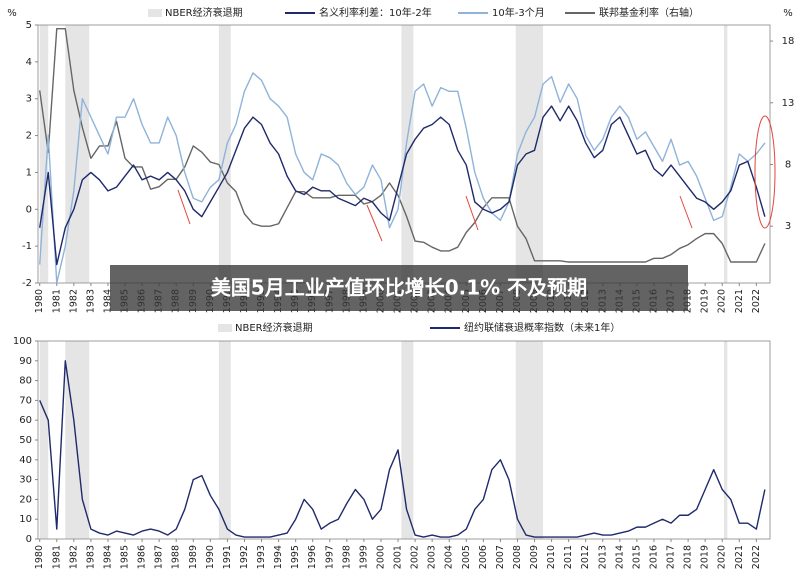 The width and height of the screenshot is (800, 578). What do you see at coordinates (27, 283) in the screenshot?
I see `y-tick-label: -2` at bounding box center [27, 283].